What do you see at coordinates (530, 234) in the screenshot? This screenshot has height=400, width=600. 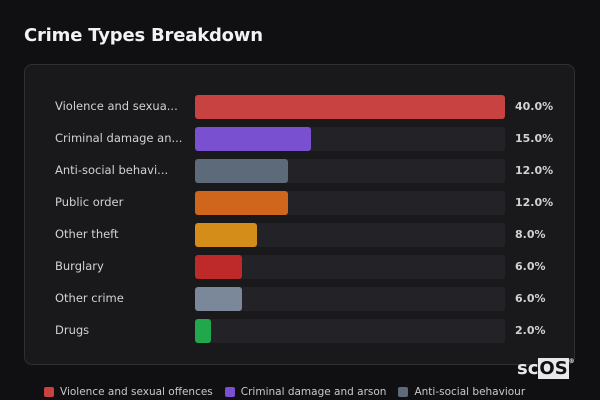 I see `value-label: 8.0%` at bounding box center [530, 234].